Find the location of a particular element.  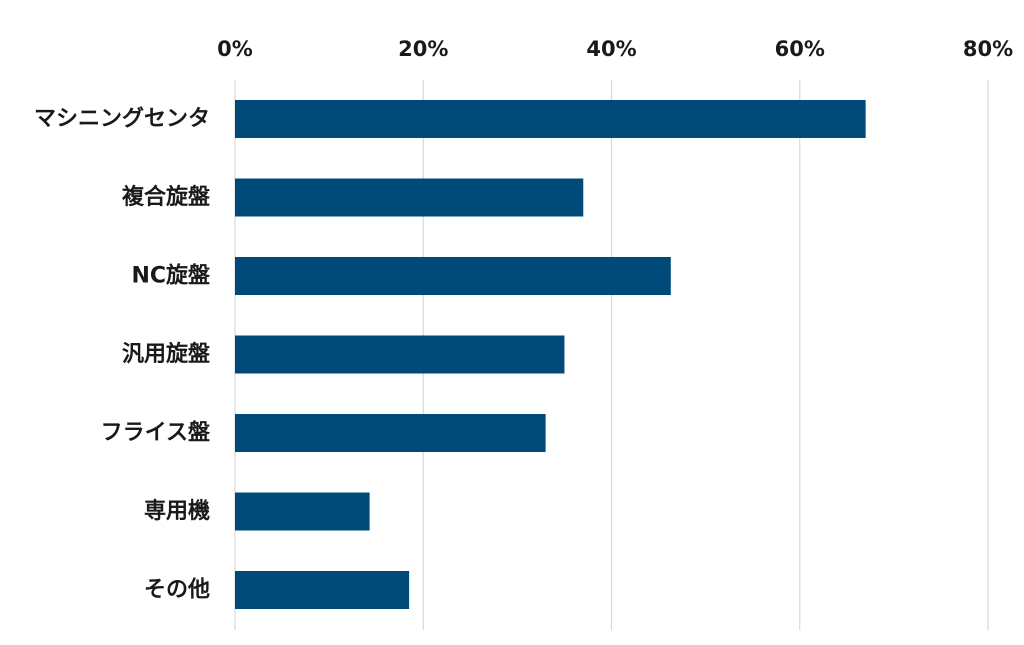

category-label: 汎用旋盤 is located at coordinates (166, 354).